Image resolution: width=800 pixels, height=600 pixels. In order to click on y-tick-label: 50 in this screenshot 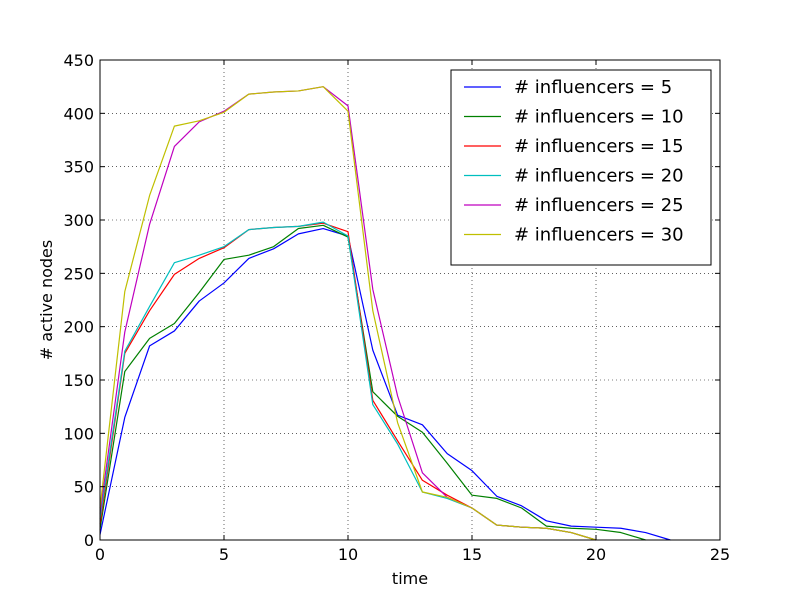, I will do `click(84, 487)`.